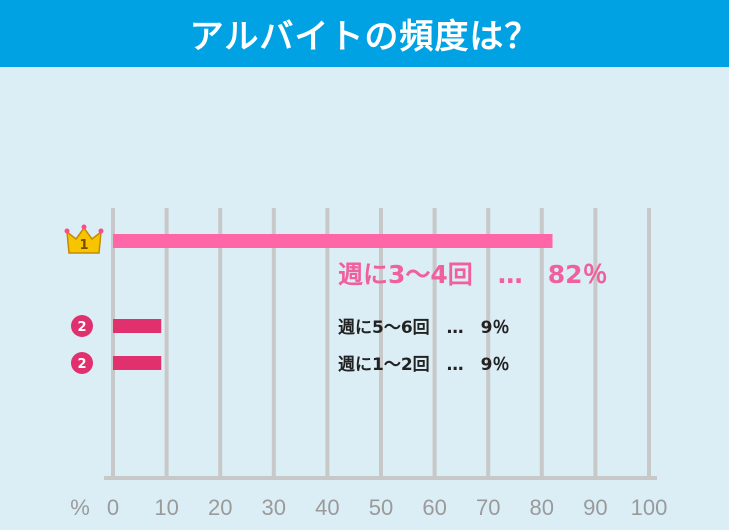  What do you see at coordinates (649, 507) in the screenshot?
I see `x-tick-label: 100` at bounding box center [649, 507].